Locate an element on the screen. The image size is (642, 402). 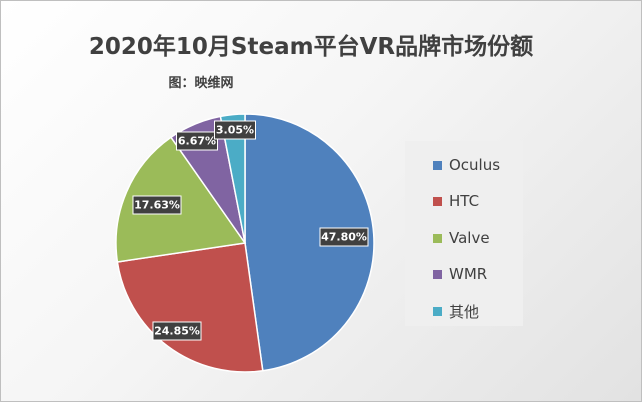
legend-item-其他: 其他 is located at coordinates (456, 311).